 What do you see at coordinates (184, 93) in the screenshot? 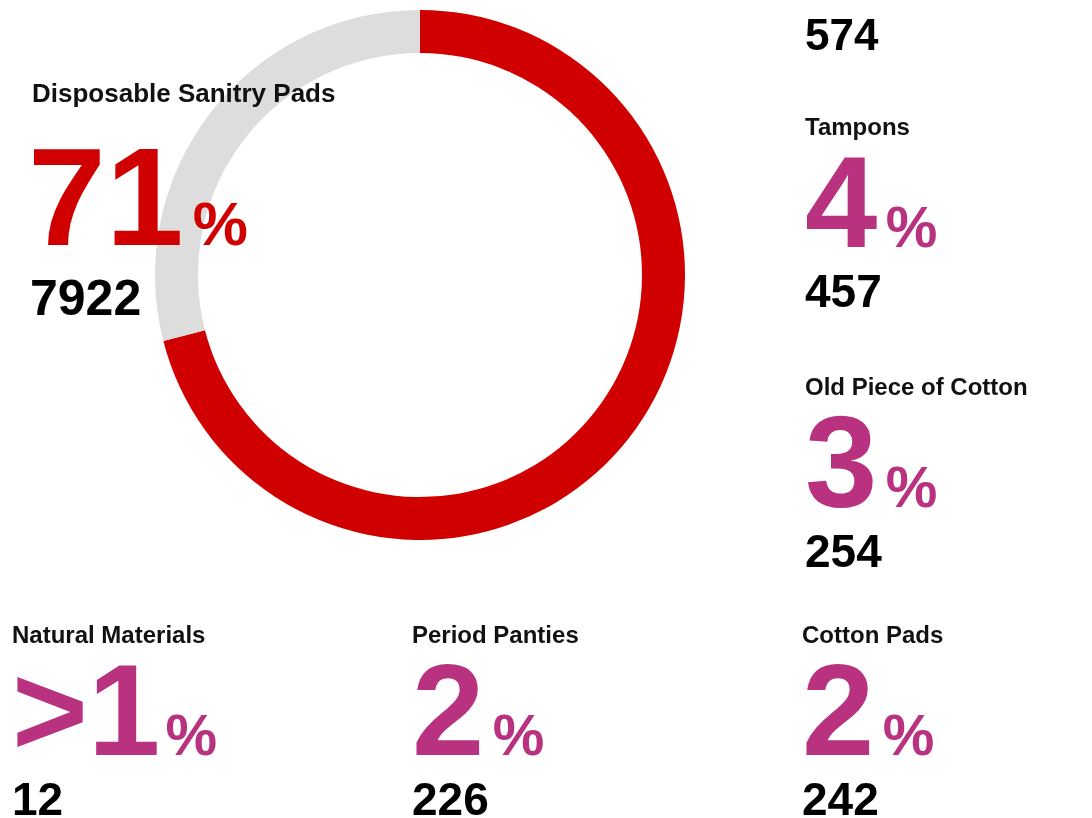
I see `slice-label: Disposable Sanitry Pads` at bounding box center [184, 93].